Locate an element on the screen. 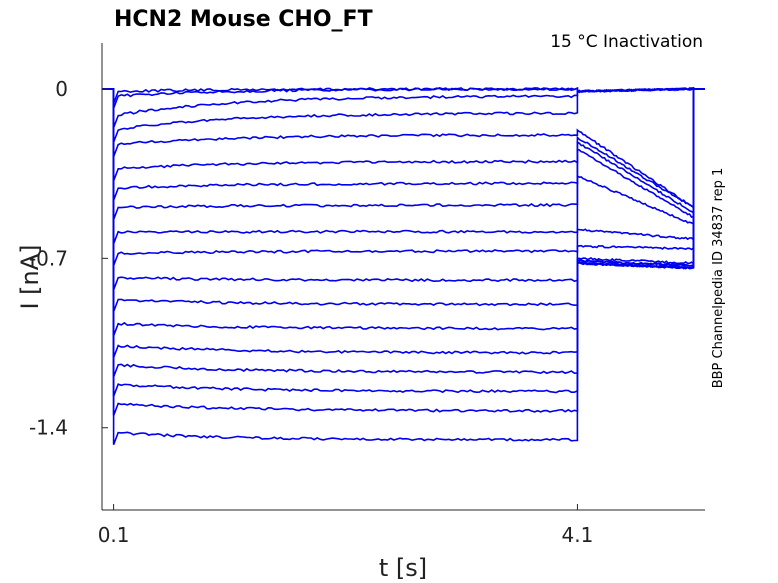  x-axis-label: t [s] is located at coordinates (403, 568).